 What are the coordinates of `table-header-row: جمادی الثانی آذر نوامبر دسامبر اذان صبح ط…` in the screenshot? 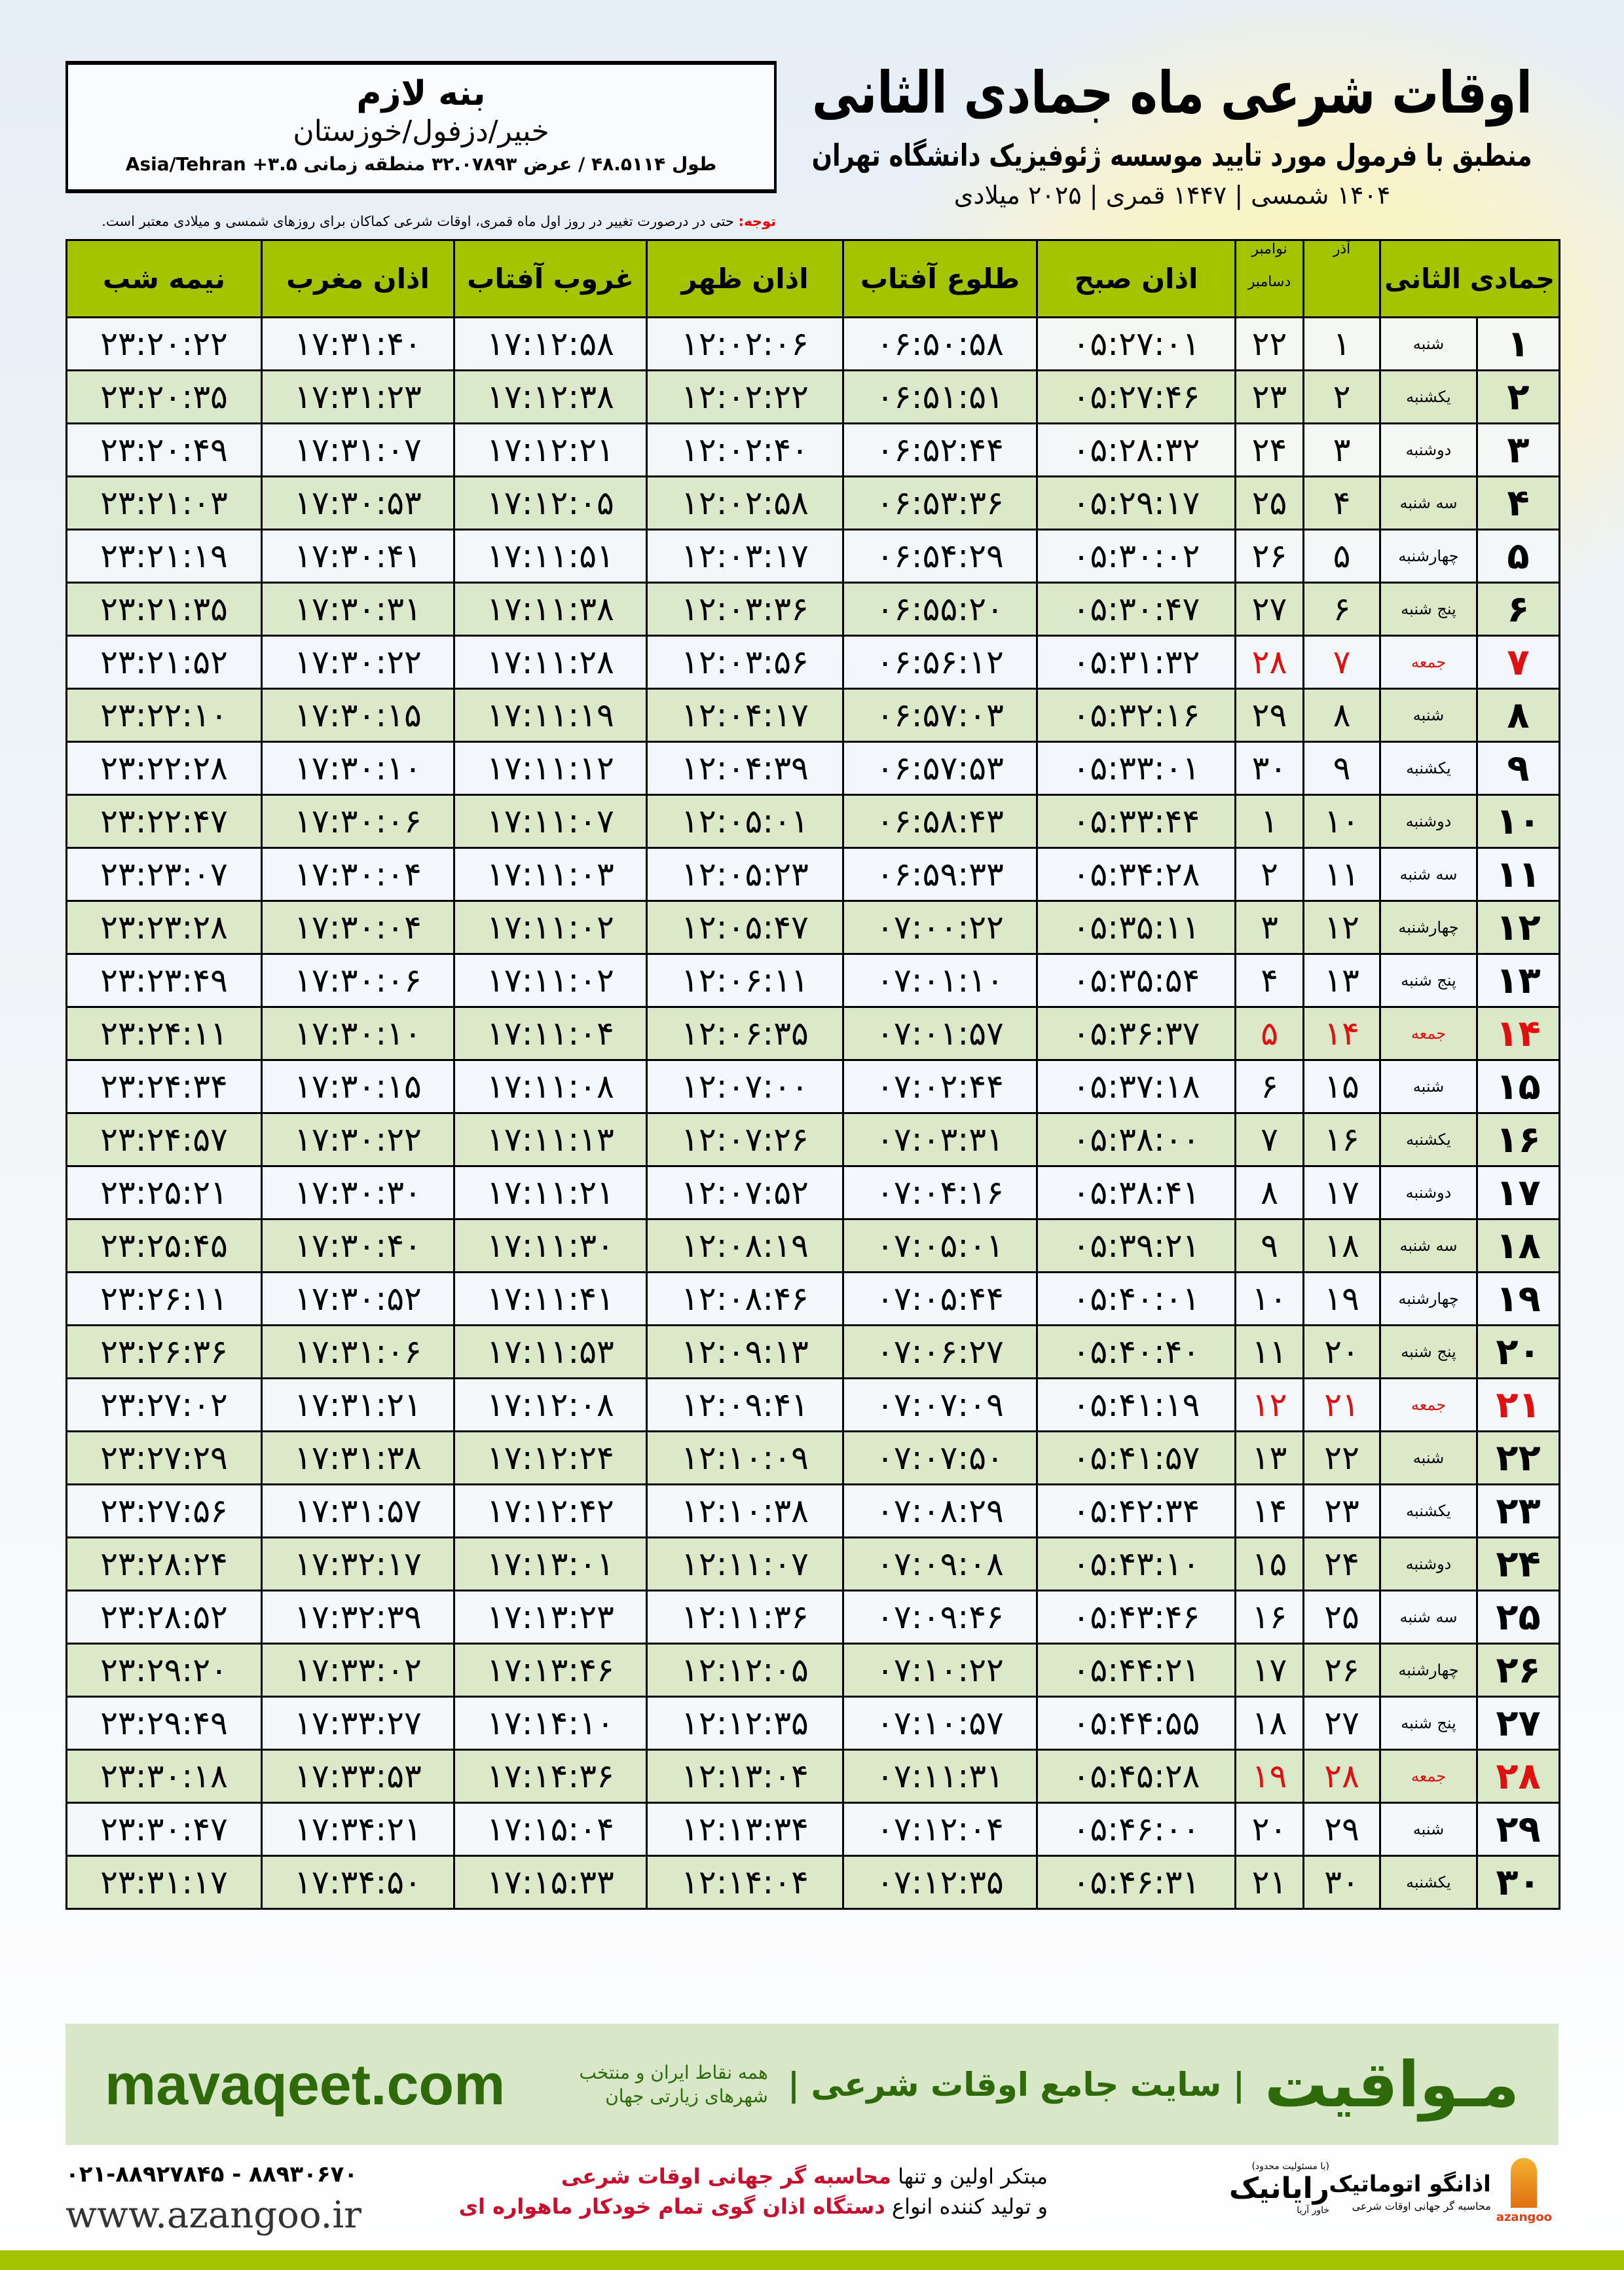 It's located at (812, 278).